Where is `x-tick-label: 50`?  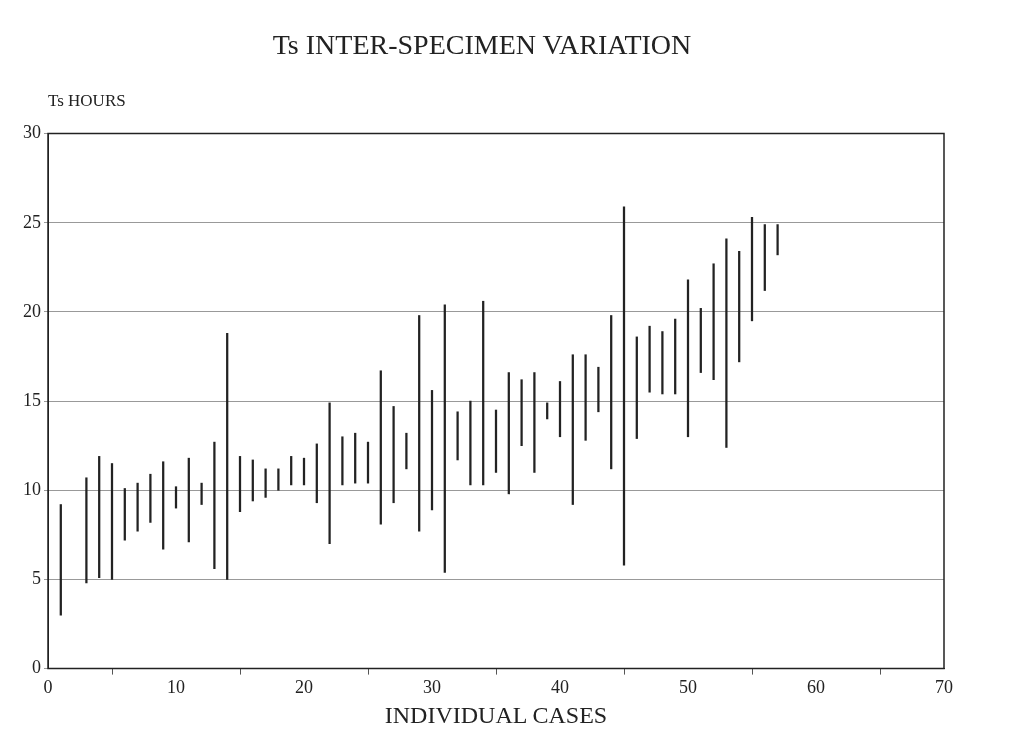 x-tick-label: 50 is located at coordinates (688, 687).